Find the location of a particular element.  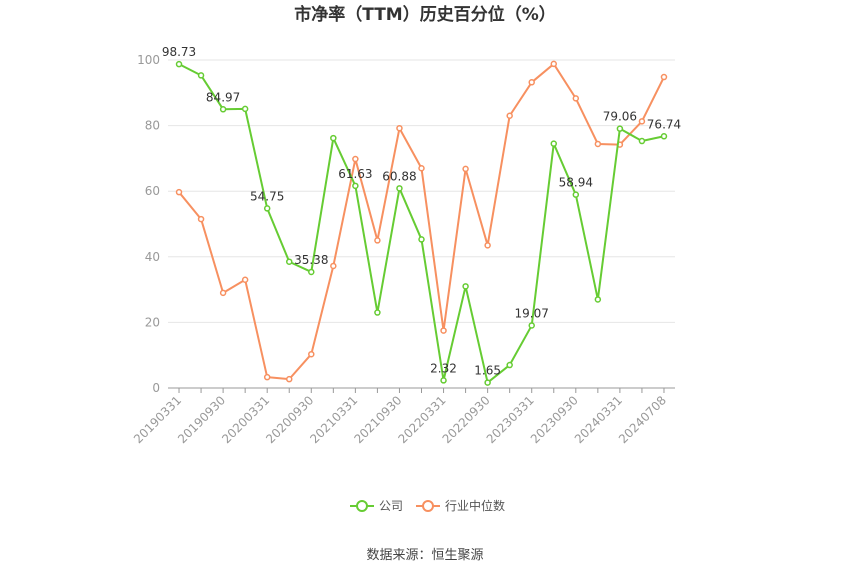

y-tick-label: 80 is located at coordinates (152, 126).